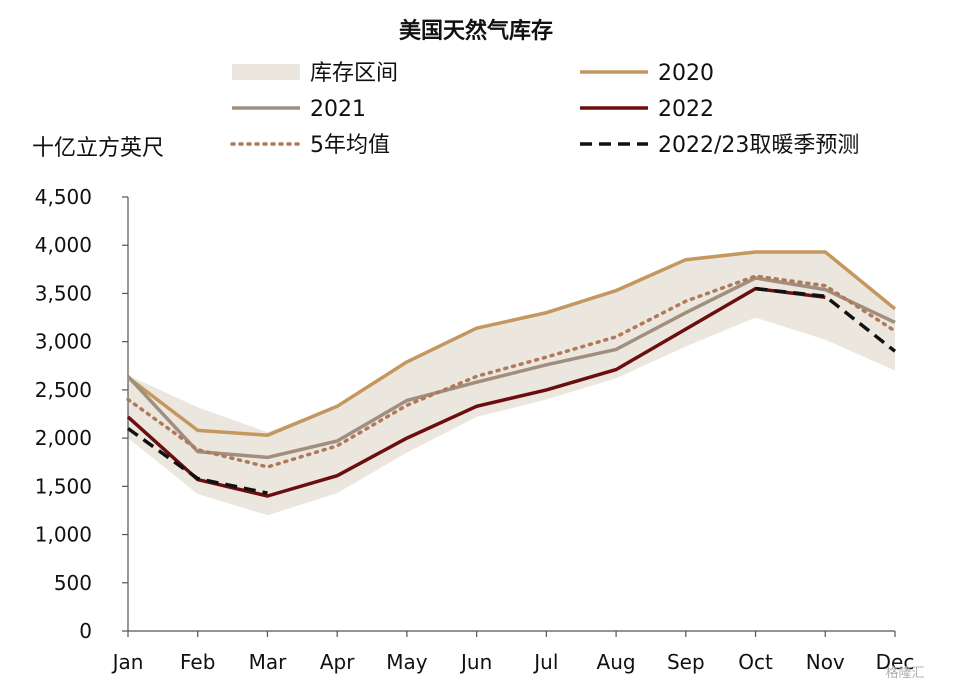  I want to click on legend-item: 5年均值, so click(310, 145).